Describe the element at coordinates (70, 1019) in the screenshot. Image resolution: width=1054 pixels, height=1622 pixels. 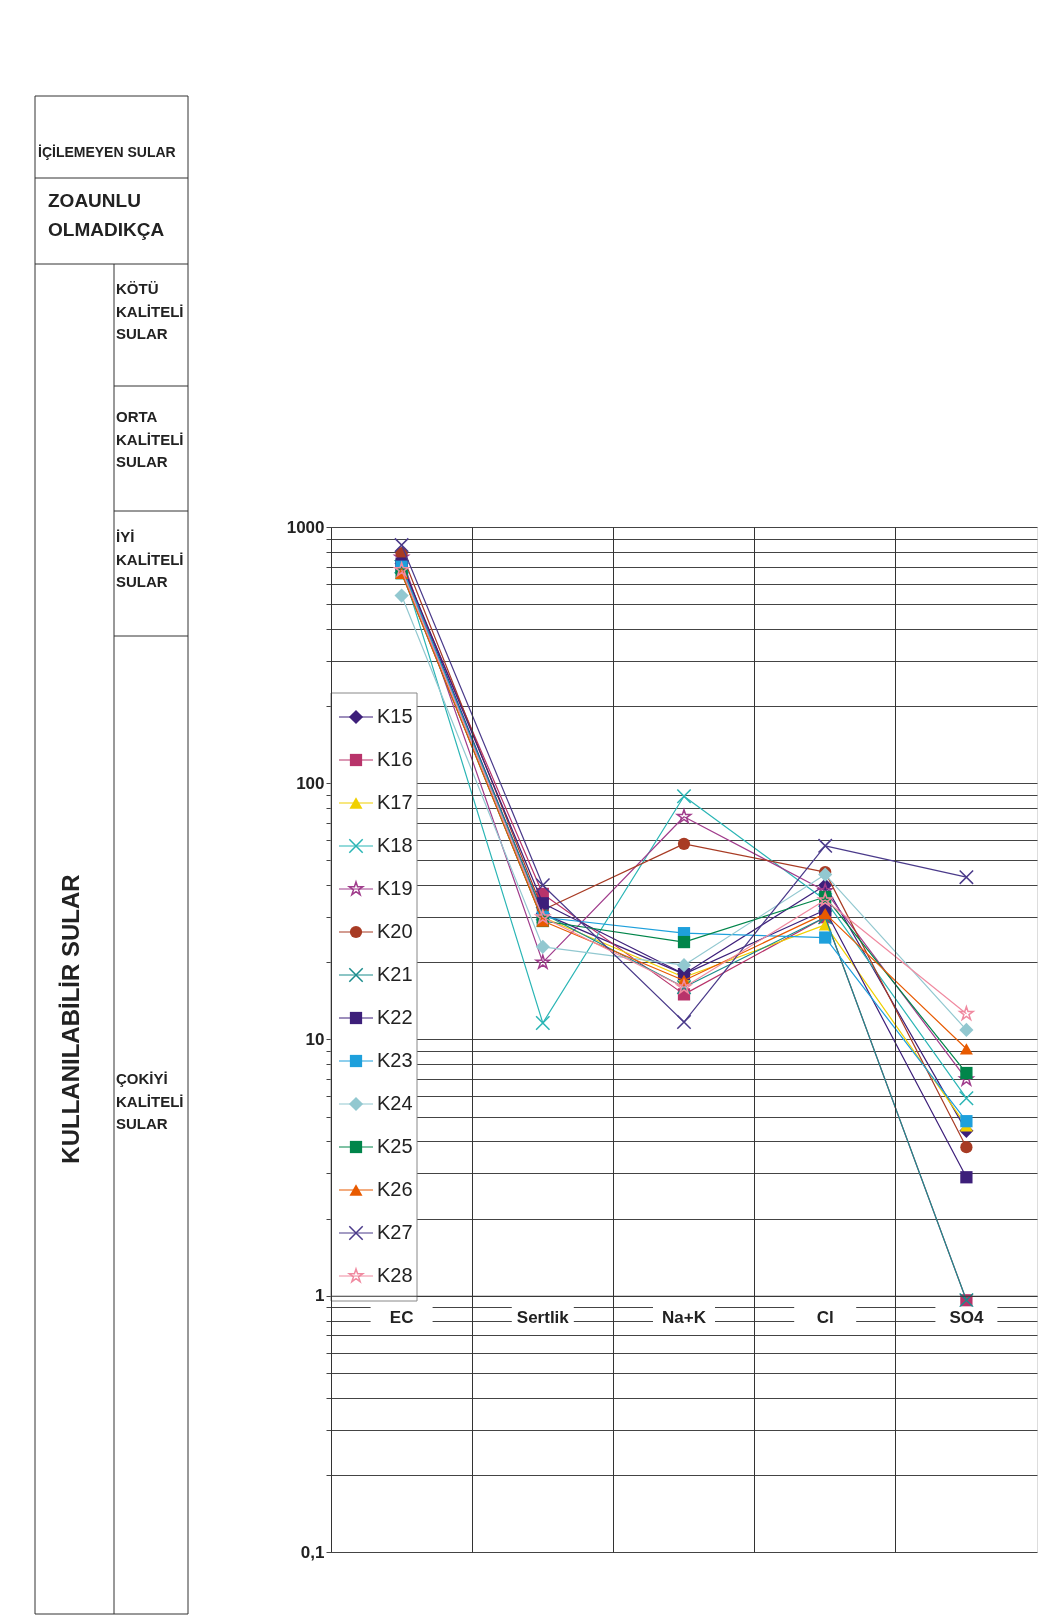
I see `text: KULLANILABİLİR SULAR` at that location.